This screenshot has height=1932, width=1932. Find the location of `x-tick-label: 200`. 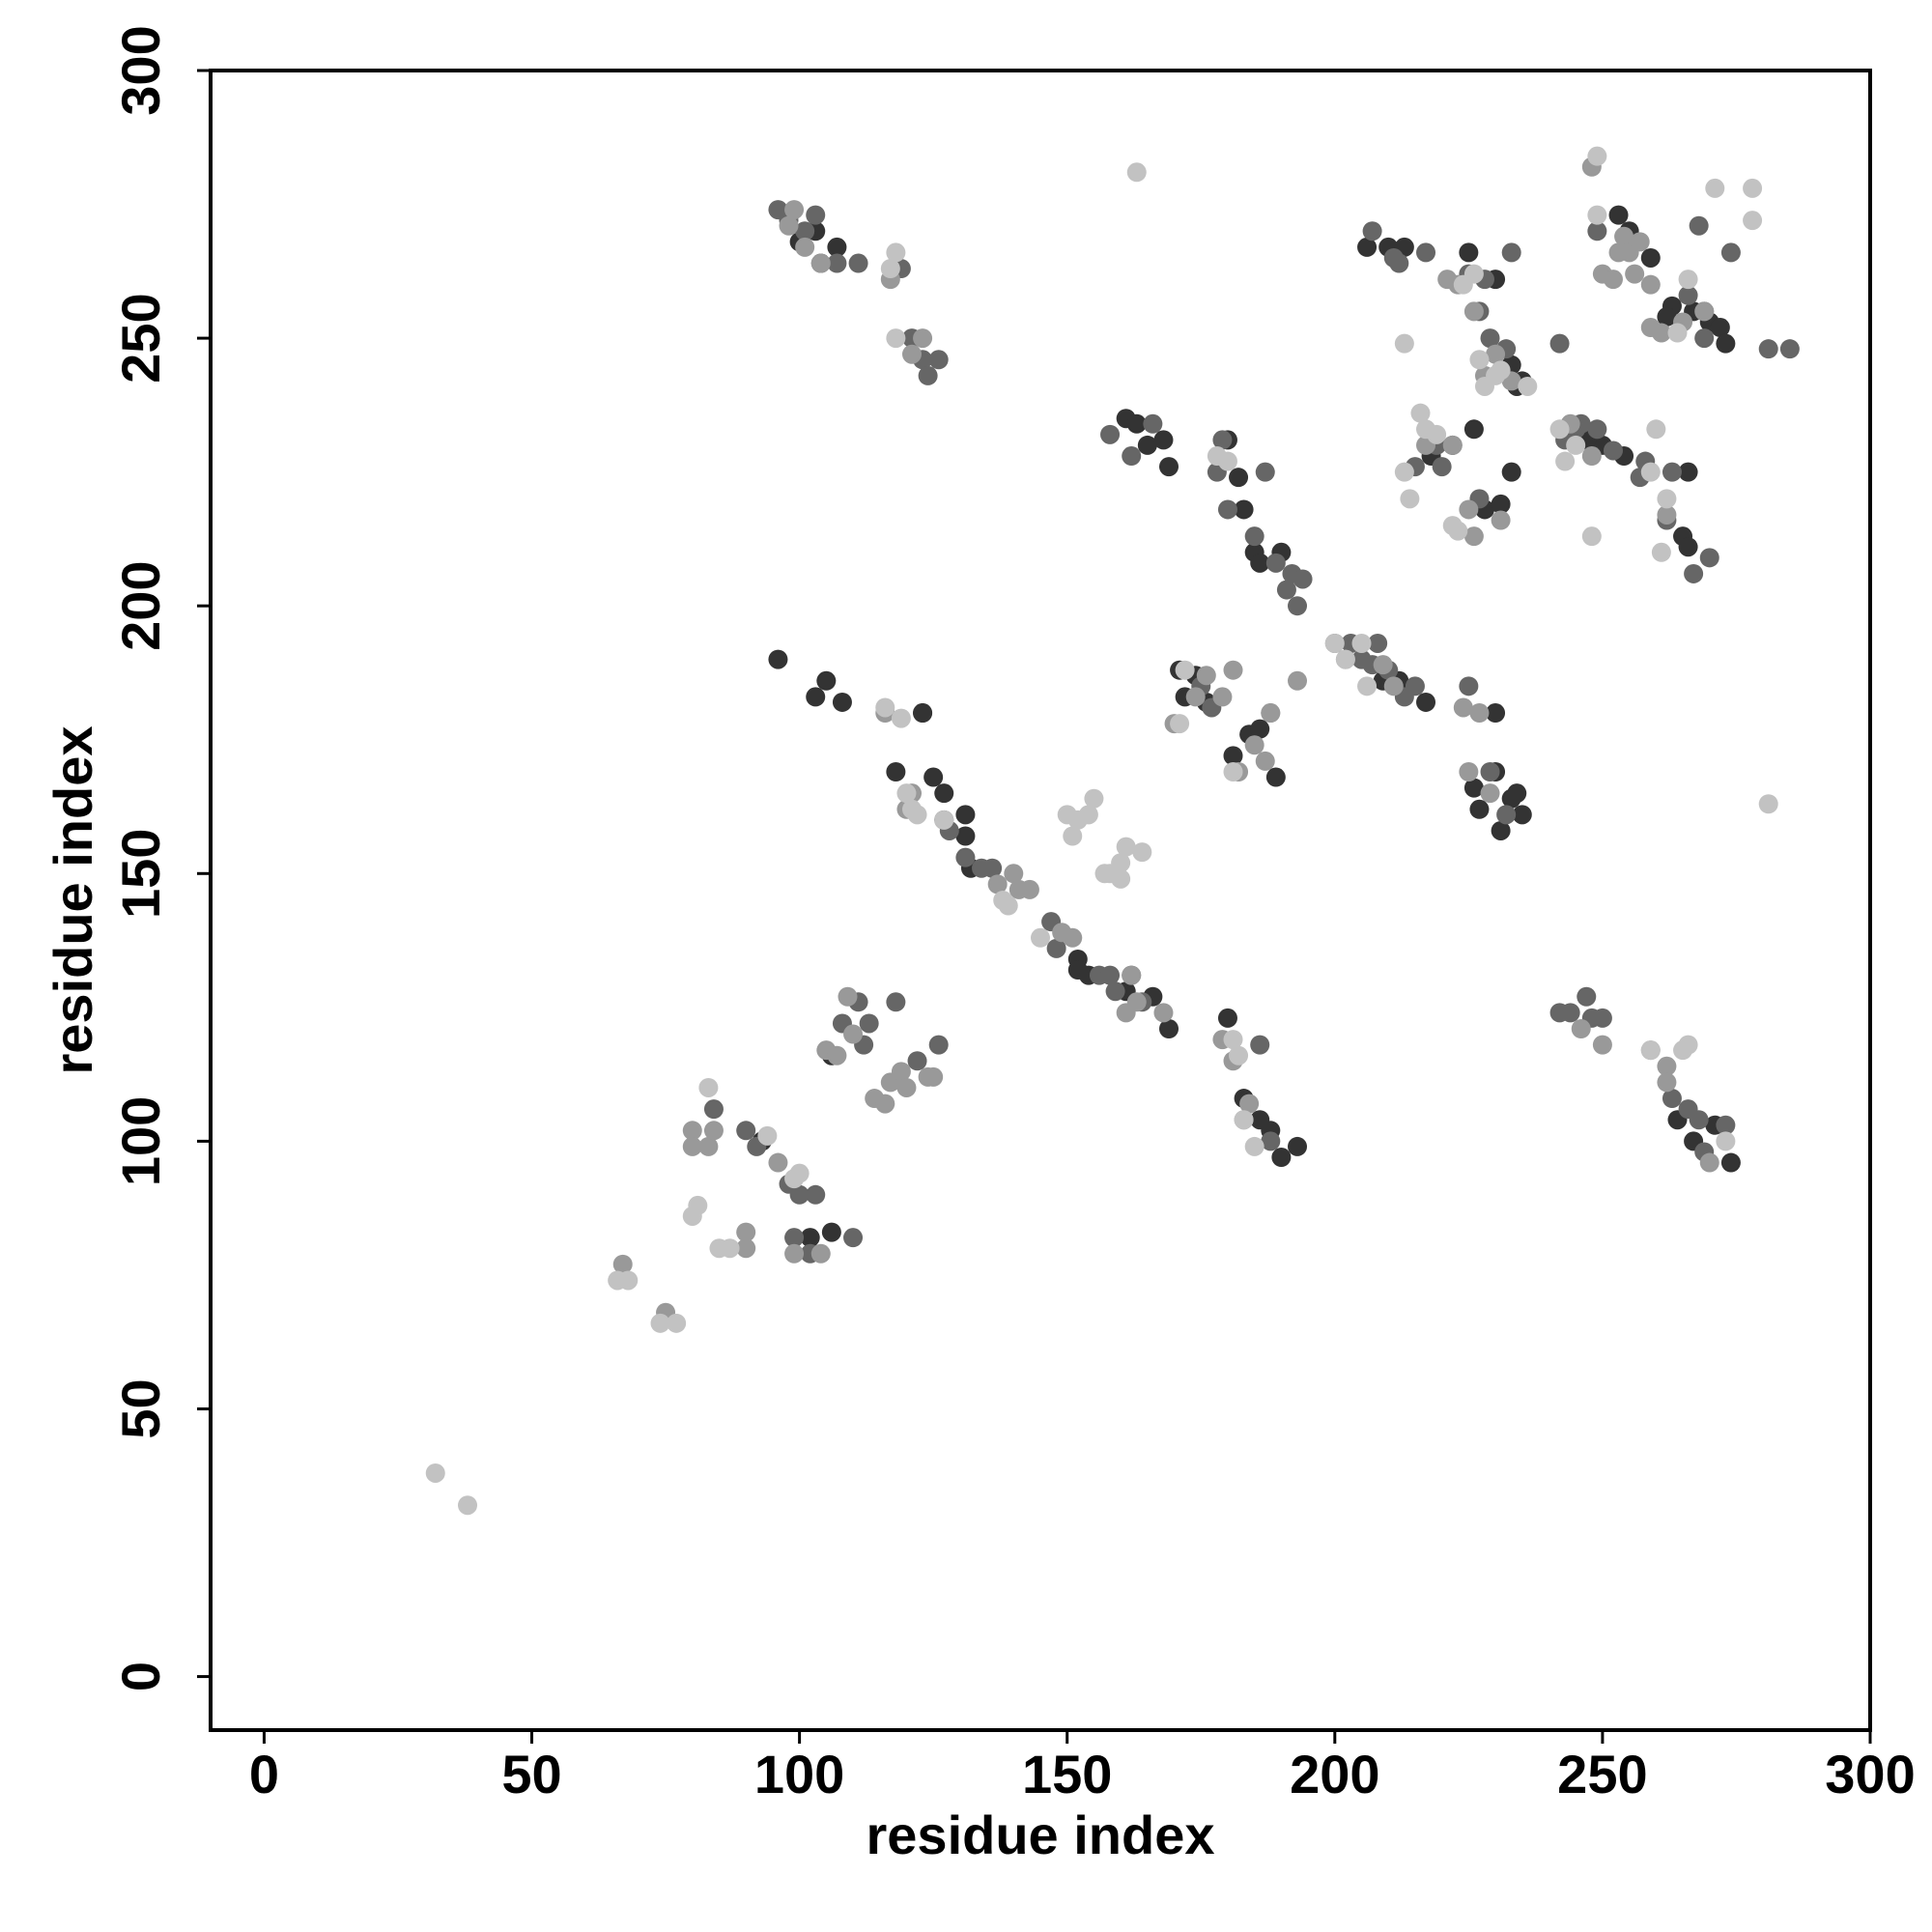

x-tick-label: 200 is located at coordinates (1334, 1774).